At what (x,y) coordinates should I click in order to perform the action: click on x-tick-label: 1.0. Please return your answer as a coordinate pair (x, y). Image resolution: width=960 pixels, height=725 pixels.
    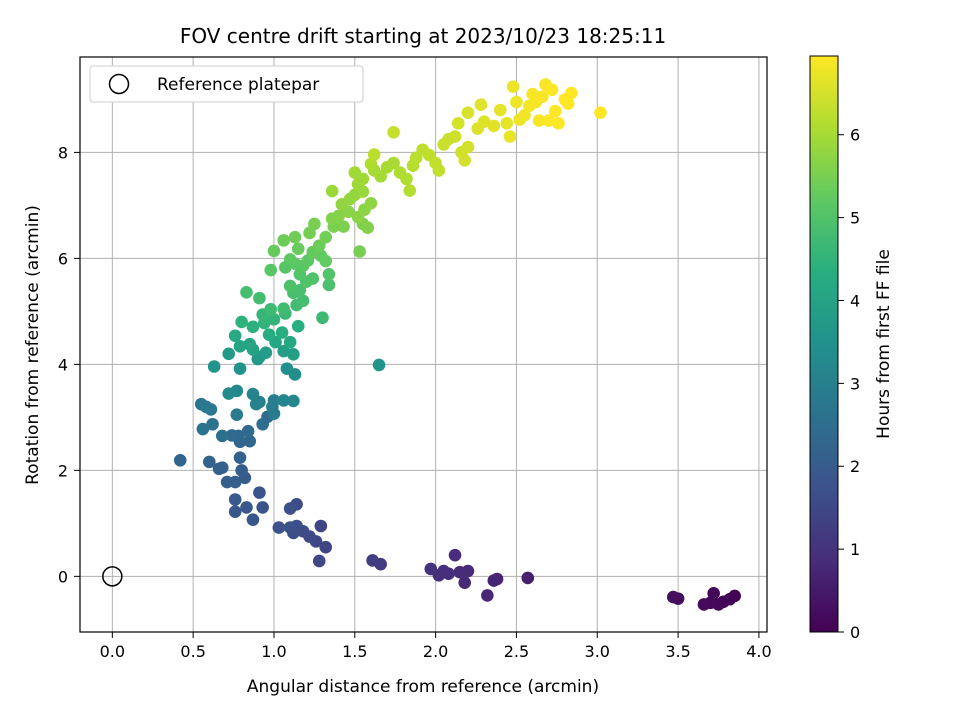
    Looking at the image, I should click on (273, 651).